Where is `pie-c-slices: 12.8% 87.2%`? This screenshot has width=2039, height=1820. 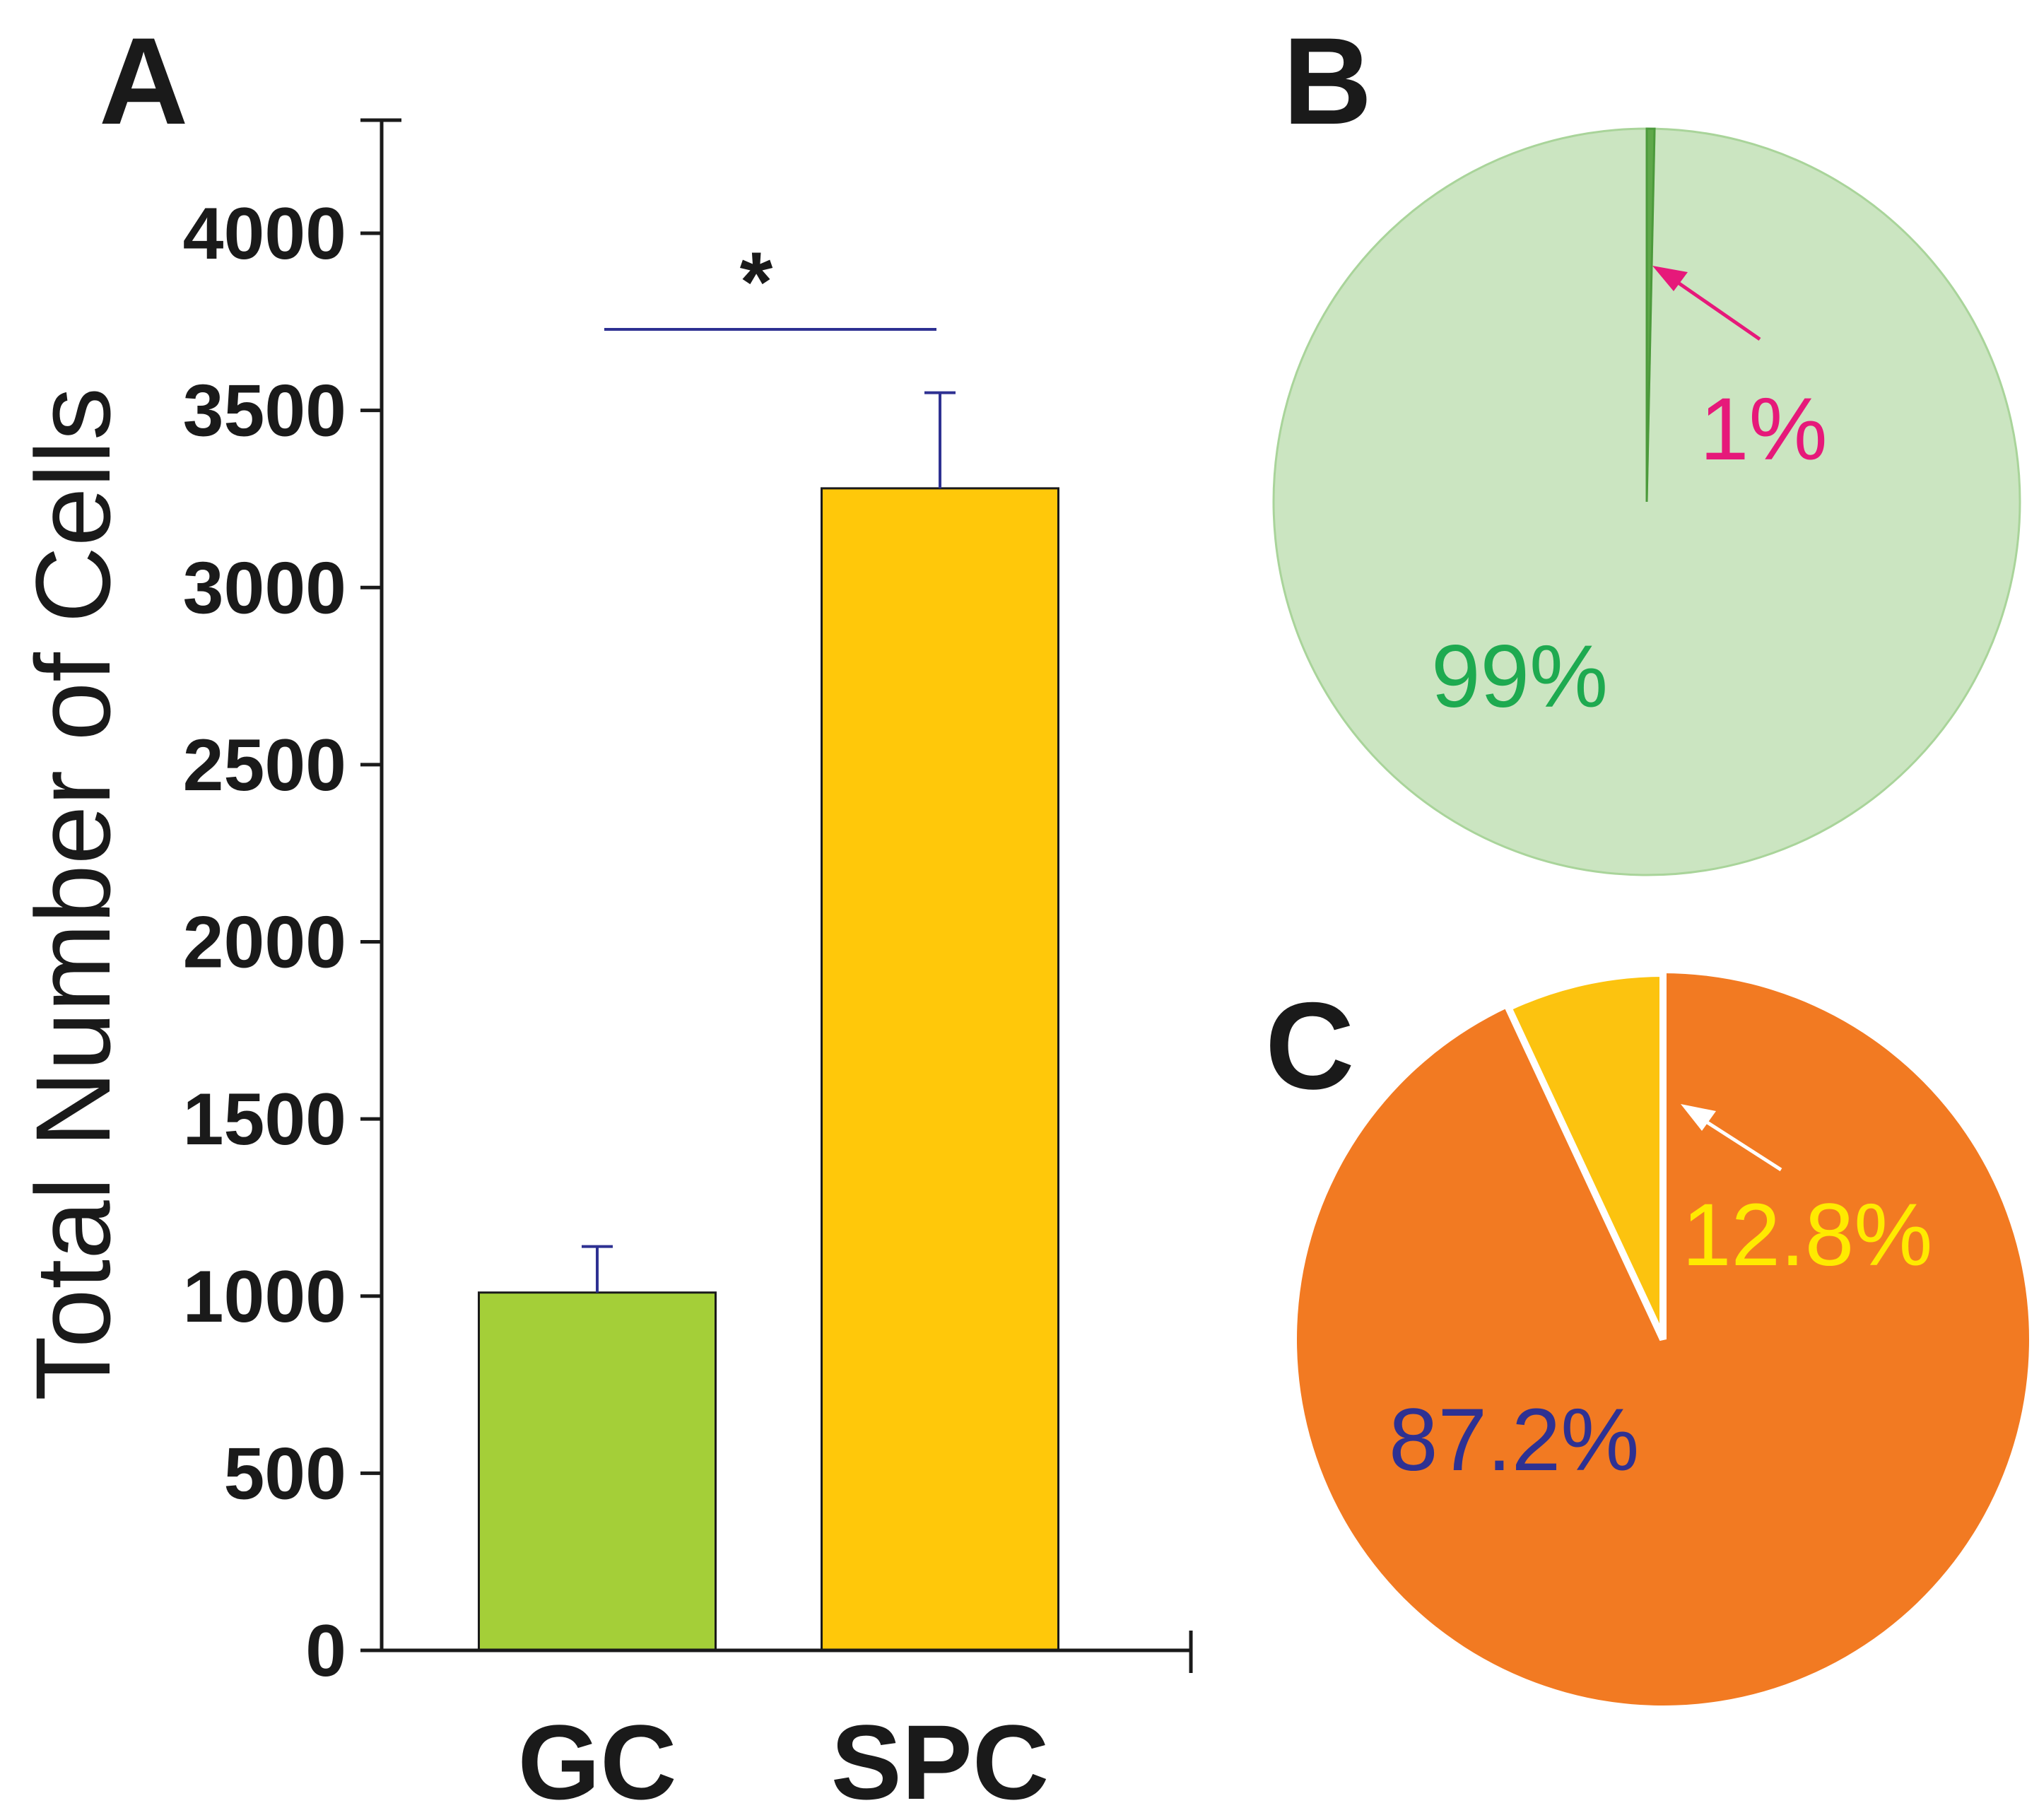
pie-c-slices: 12.8% 87.2% is located at coordinates (1663, 1337).